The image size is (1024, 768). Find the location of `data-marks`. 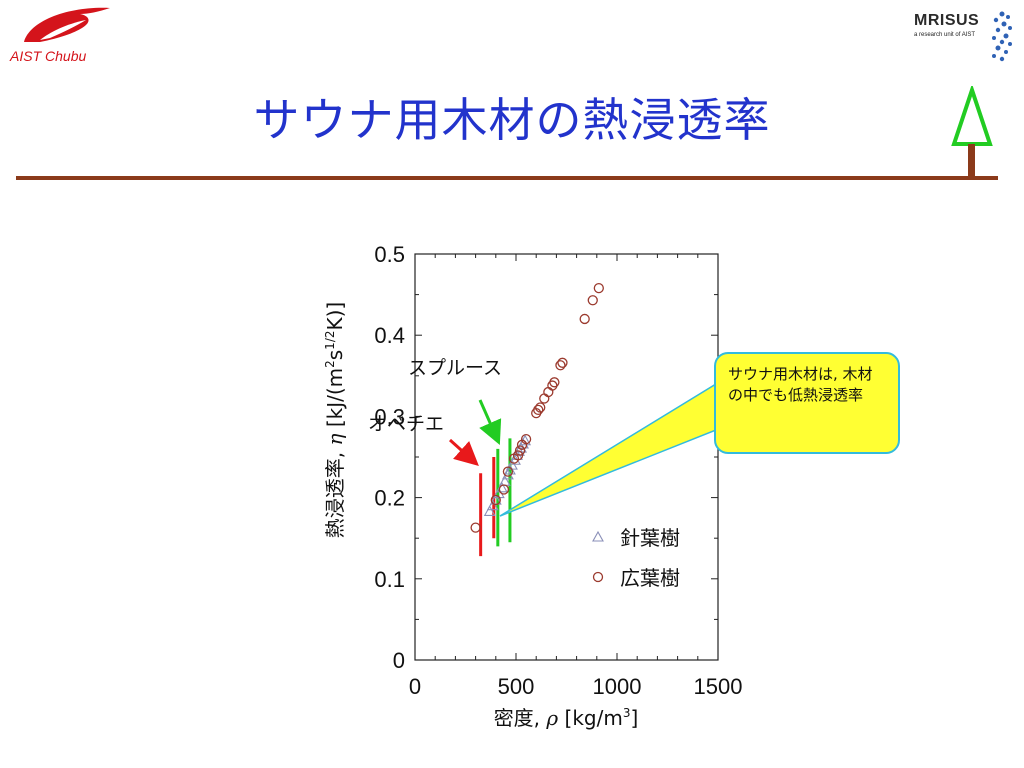

data-marks is located at coordinates (537, 407).